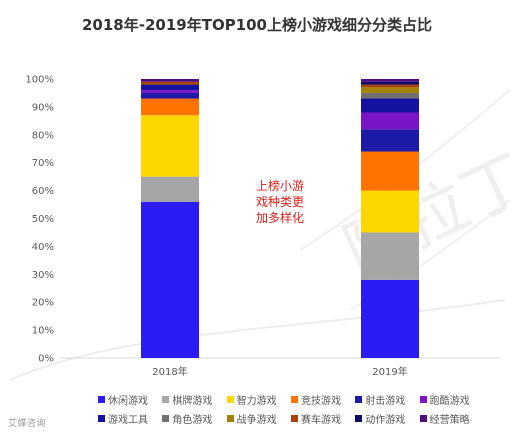  I want to click on legend-label: 动作游戏, so click(385, 420).